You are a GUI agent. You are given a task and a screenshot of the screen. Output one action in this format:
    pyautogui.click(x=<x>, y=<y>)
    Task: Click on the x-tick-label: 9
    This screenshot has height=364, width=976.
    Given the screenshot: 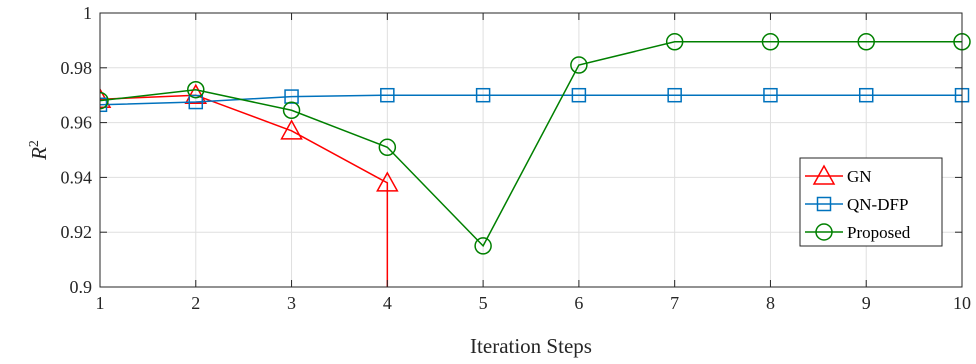 What is the action you would take?
    pyautogui.click(x=866, y=303)
    